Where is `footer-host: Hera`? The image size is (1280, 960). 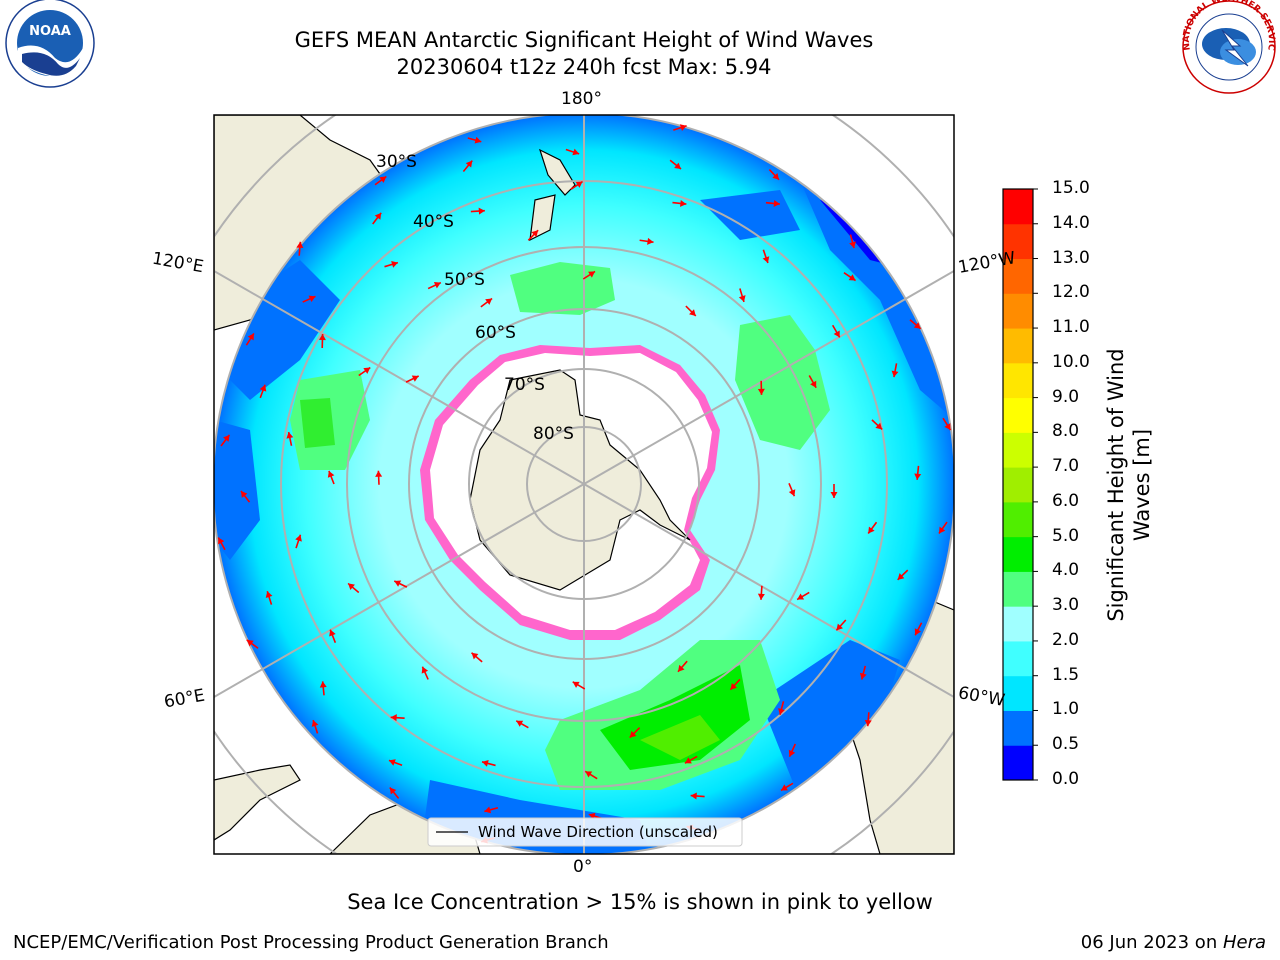 footer-host: Hera is located at coordinates (1244, 942).